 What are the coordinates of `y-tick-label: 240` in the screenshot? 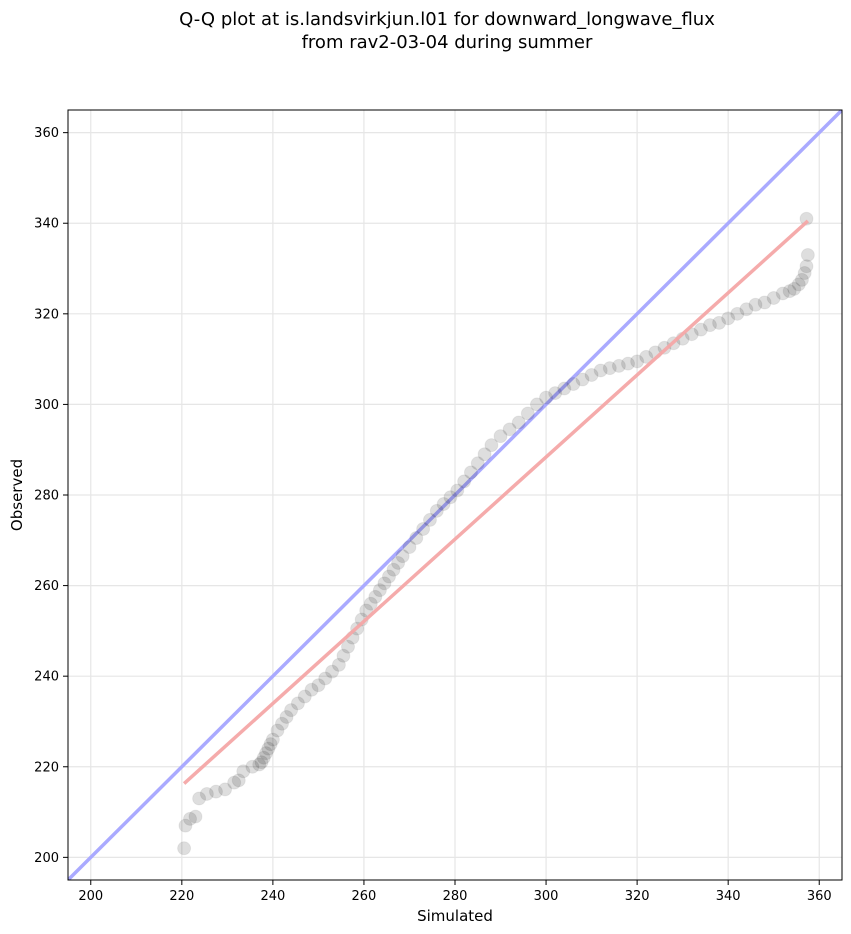 It's located at (46, 677).